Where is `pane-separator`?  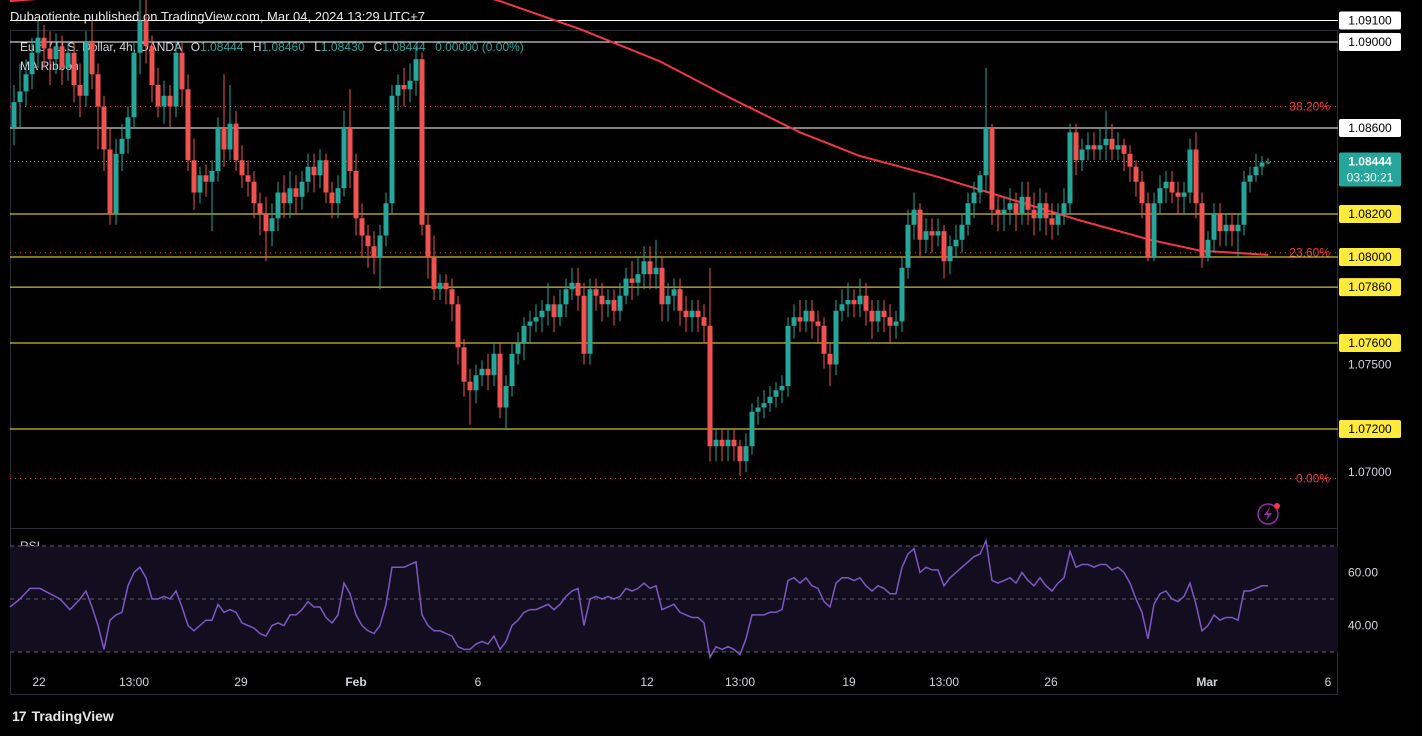 pane-separator is located at coordinates (674, 528).